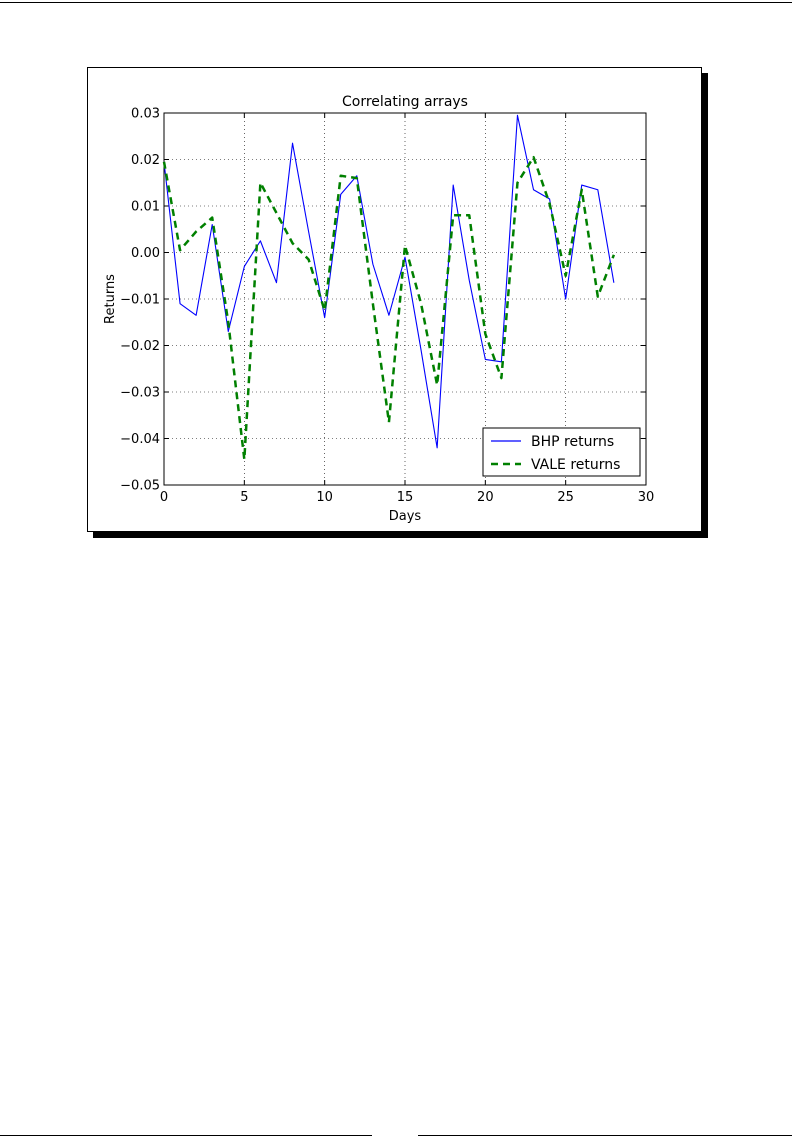 Image resolution: width=792 pixels, height=1142 pixels. What do you see at coordinates (572, 442) in the screenshot?
I see `legend-label-bhp: BHP returns` at bounding box center [572, 442].